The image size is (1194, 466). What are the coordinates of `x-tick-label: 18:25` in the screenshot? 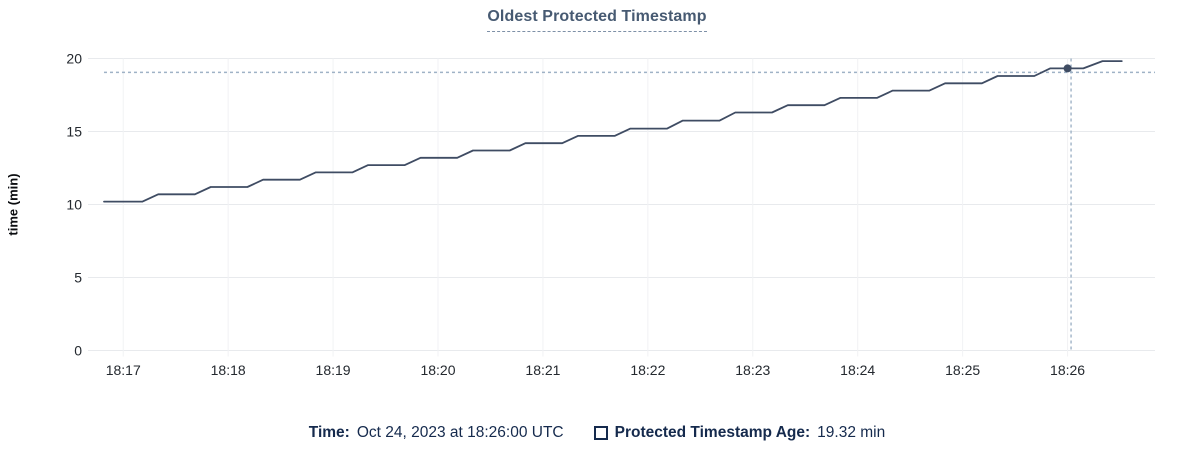 It's located at (962, 370).